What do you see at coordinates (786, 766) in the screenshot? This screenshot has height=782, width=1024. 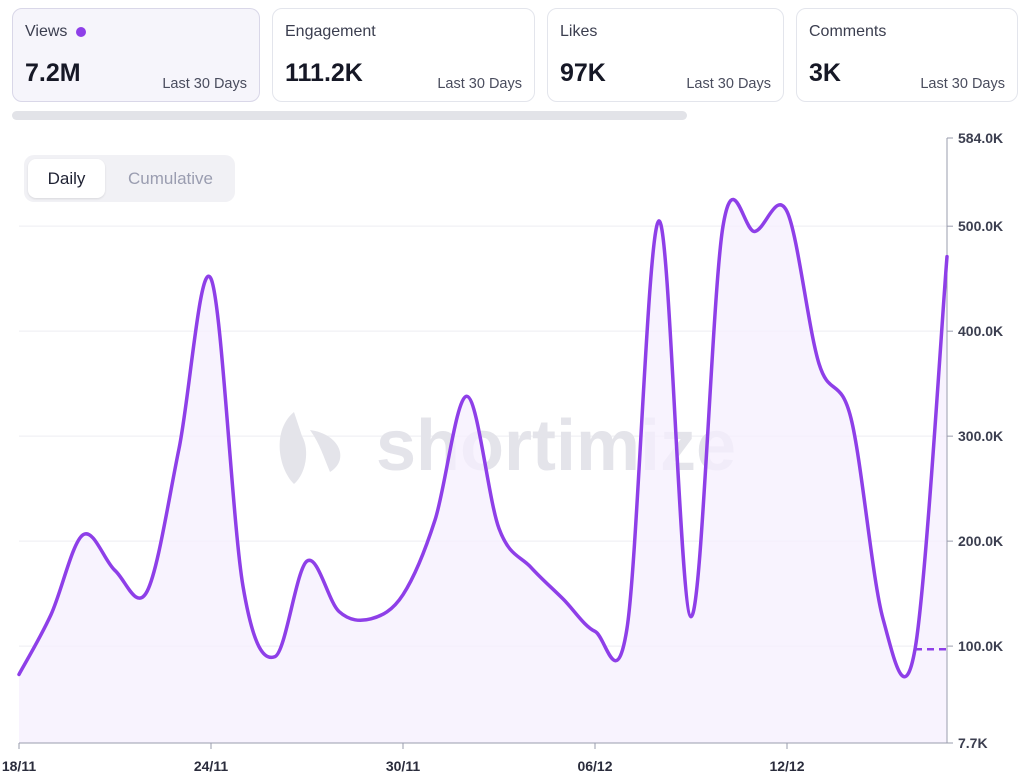 I see `x-tick-label: 12/12` at bounding box center [786, 766].